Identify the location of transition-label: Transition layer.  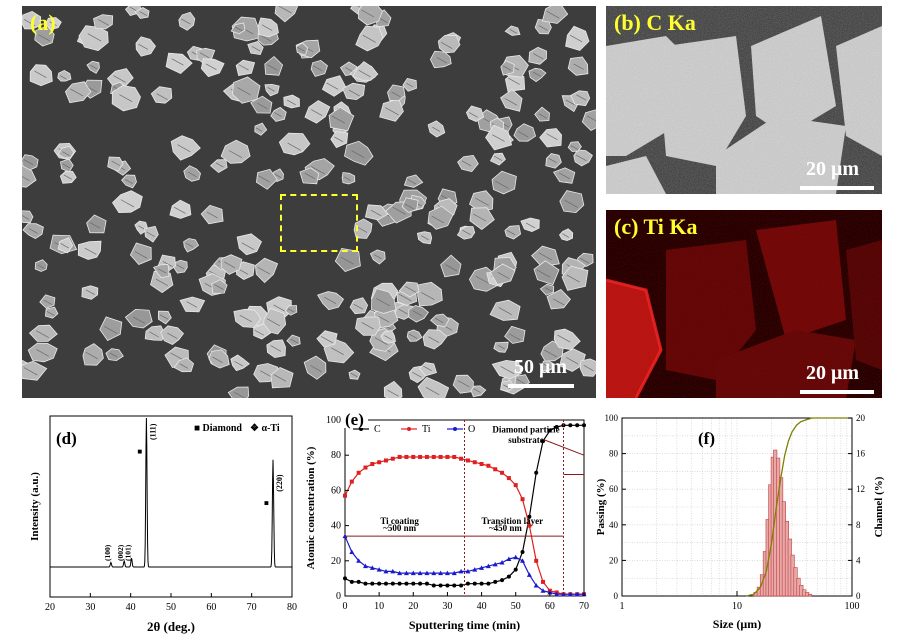
(513, 521).